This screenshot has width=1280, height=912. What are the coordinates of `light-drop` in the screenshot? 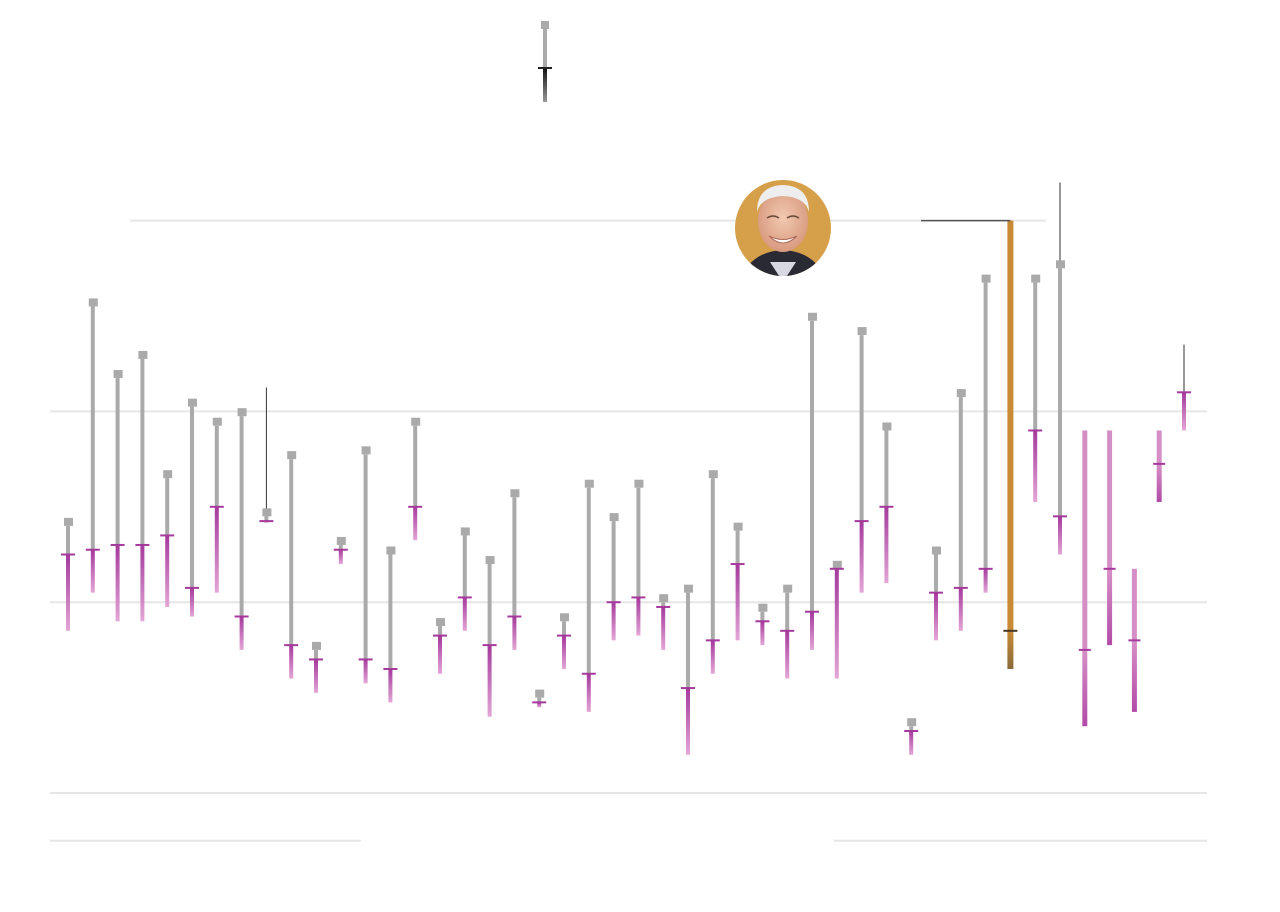 It's located at (1110, 607).